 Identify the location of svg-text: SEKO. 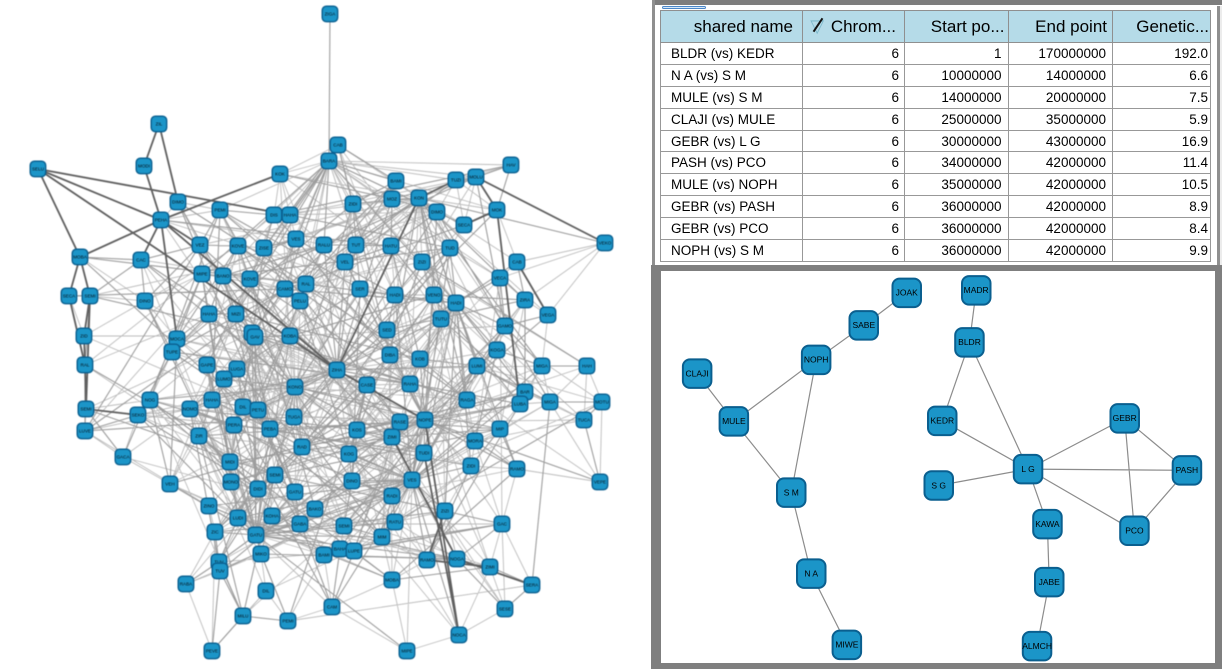
(138, 415).